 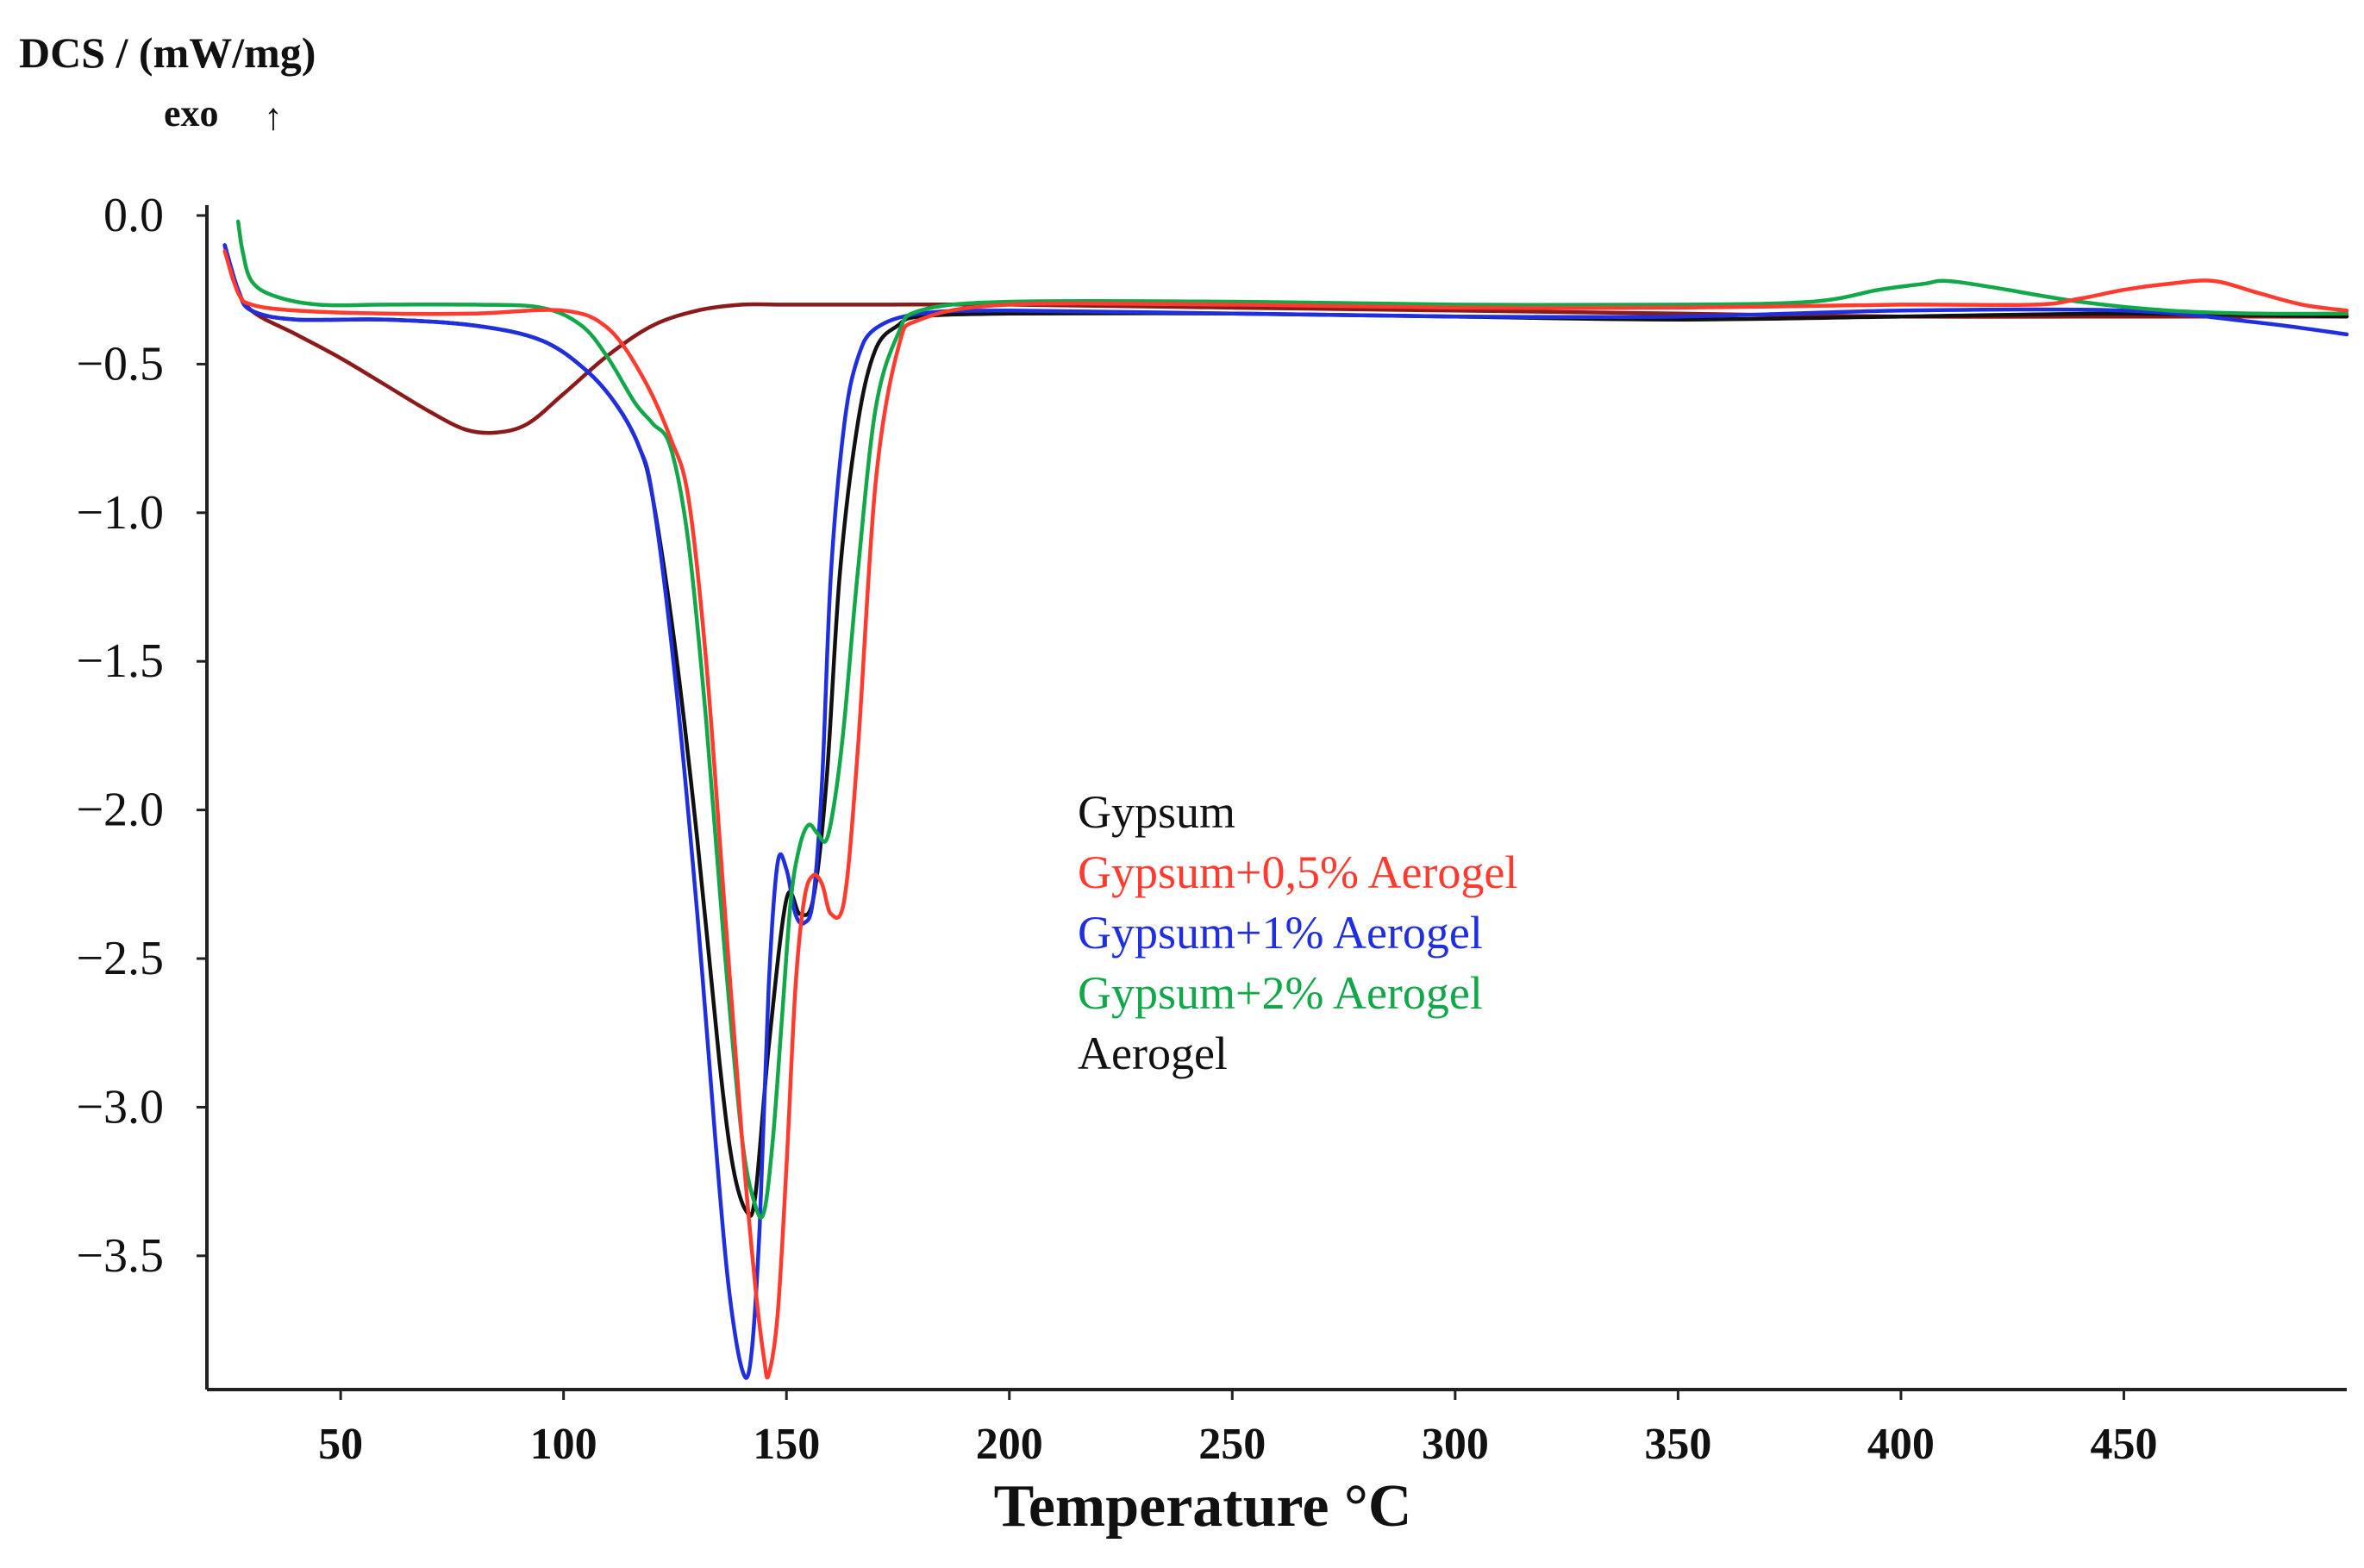 What do you see at coordinates (1297, 872) in the screenshot?
I see `legend-entry: Gypsum+0,5% Aerogel` at bounding box center [1297, 872].